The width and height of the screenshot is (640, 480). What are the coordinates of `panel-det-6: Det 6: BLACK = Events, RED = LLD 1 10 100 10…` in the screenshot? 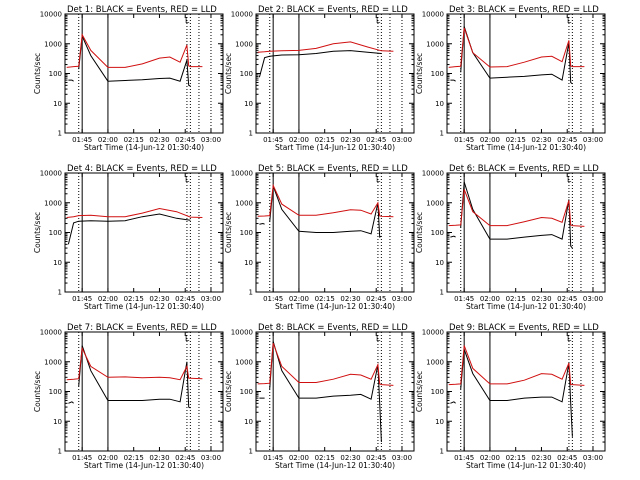 It's located at (510, 237).